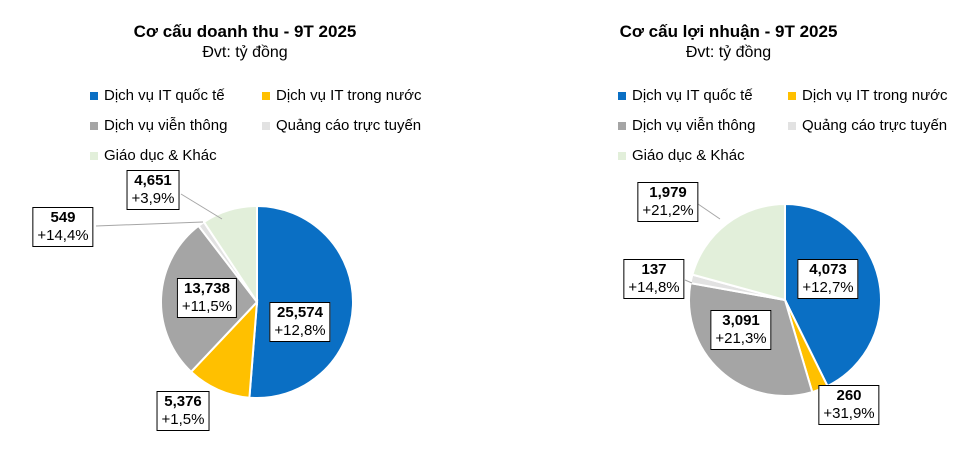  What do you see at coordinates (849, 413) in the screenshot?
I see `data-label-growth: +31,9%` at bounding box center [849, 413].